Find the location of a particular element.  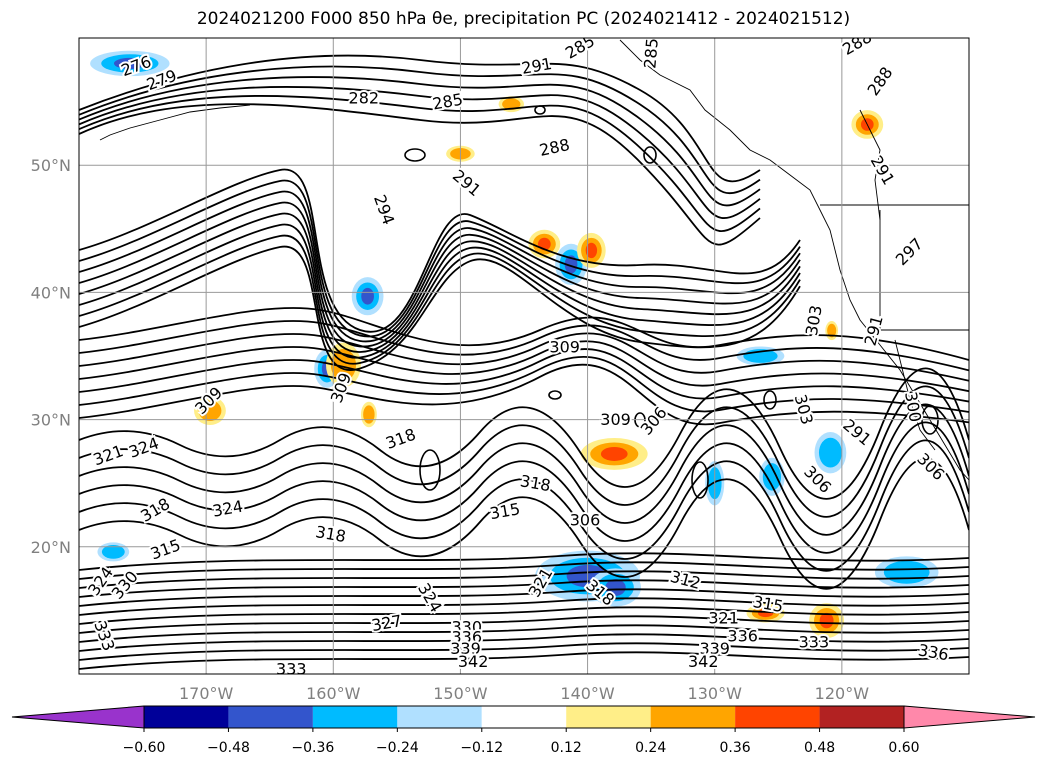

lat-tick-label: 50°N is located at coordinates (51, 165).